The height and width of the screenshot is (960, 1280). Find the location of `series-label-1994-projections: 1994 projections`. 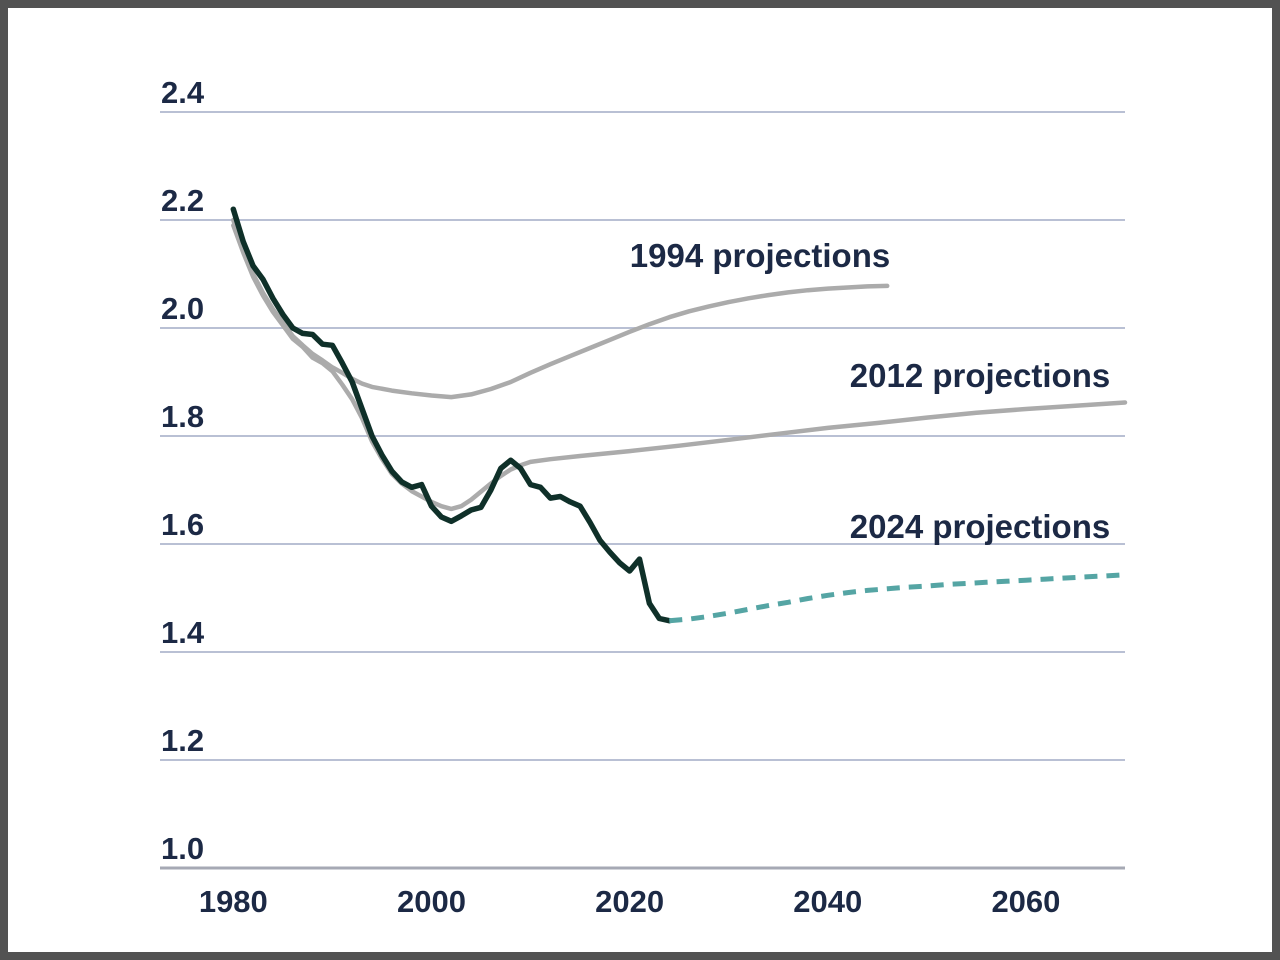

series-label-1994-projections: 1994 projections is located at coordinates (760, 255).